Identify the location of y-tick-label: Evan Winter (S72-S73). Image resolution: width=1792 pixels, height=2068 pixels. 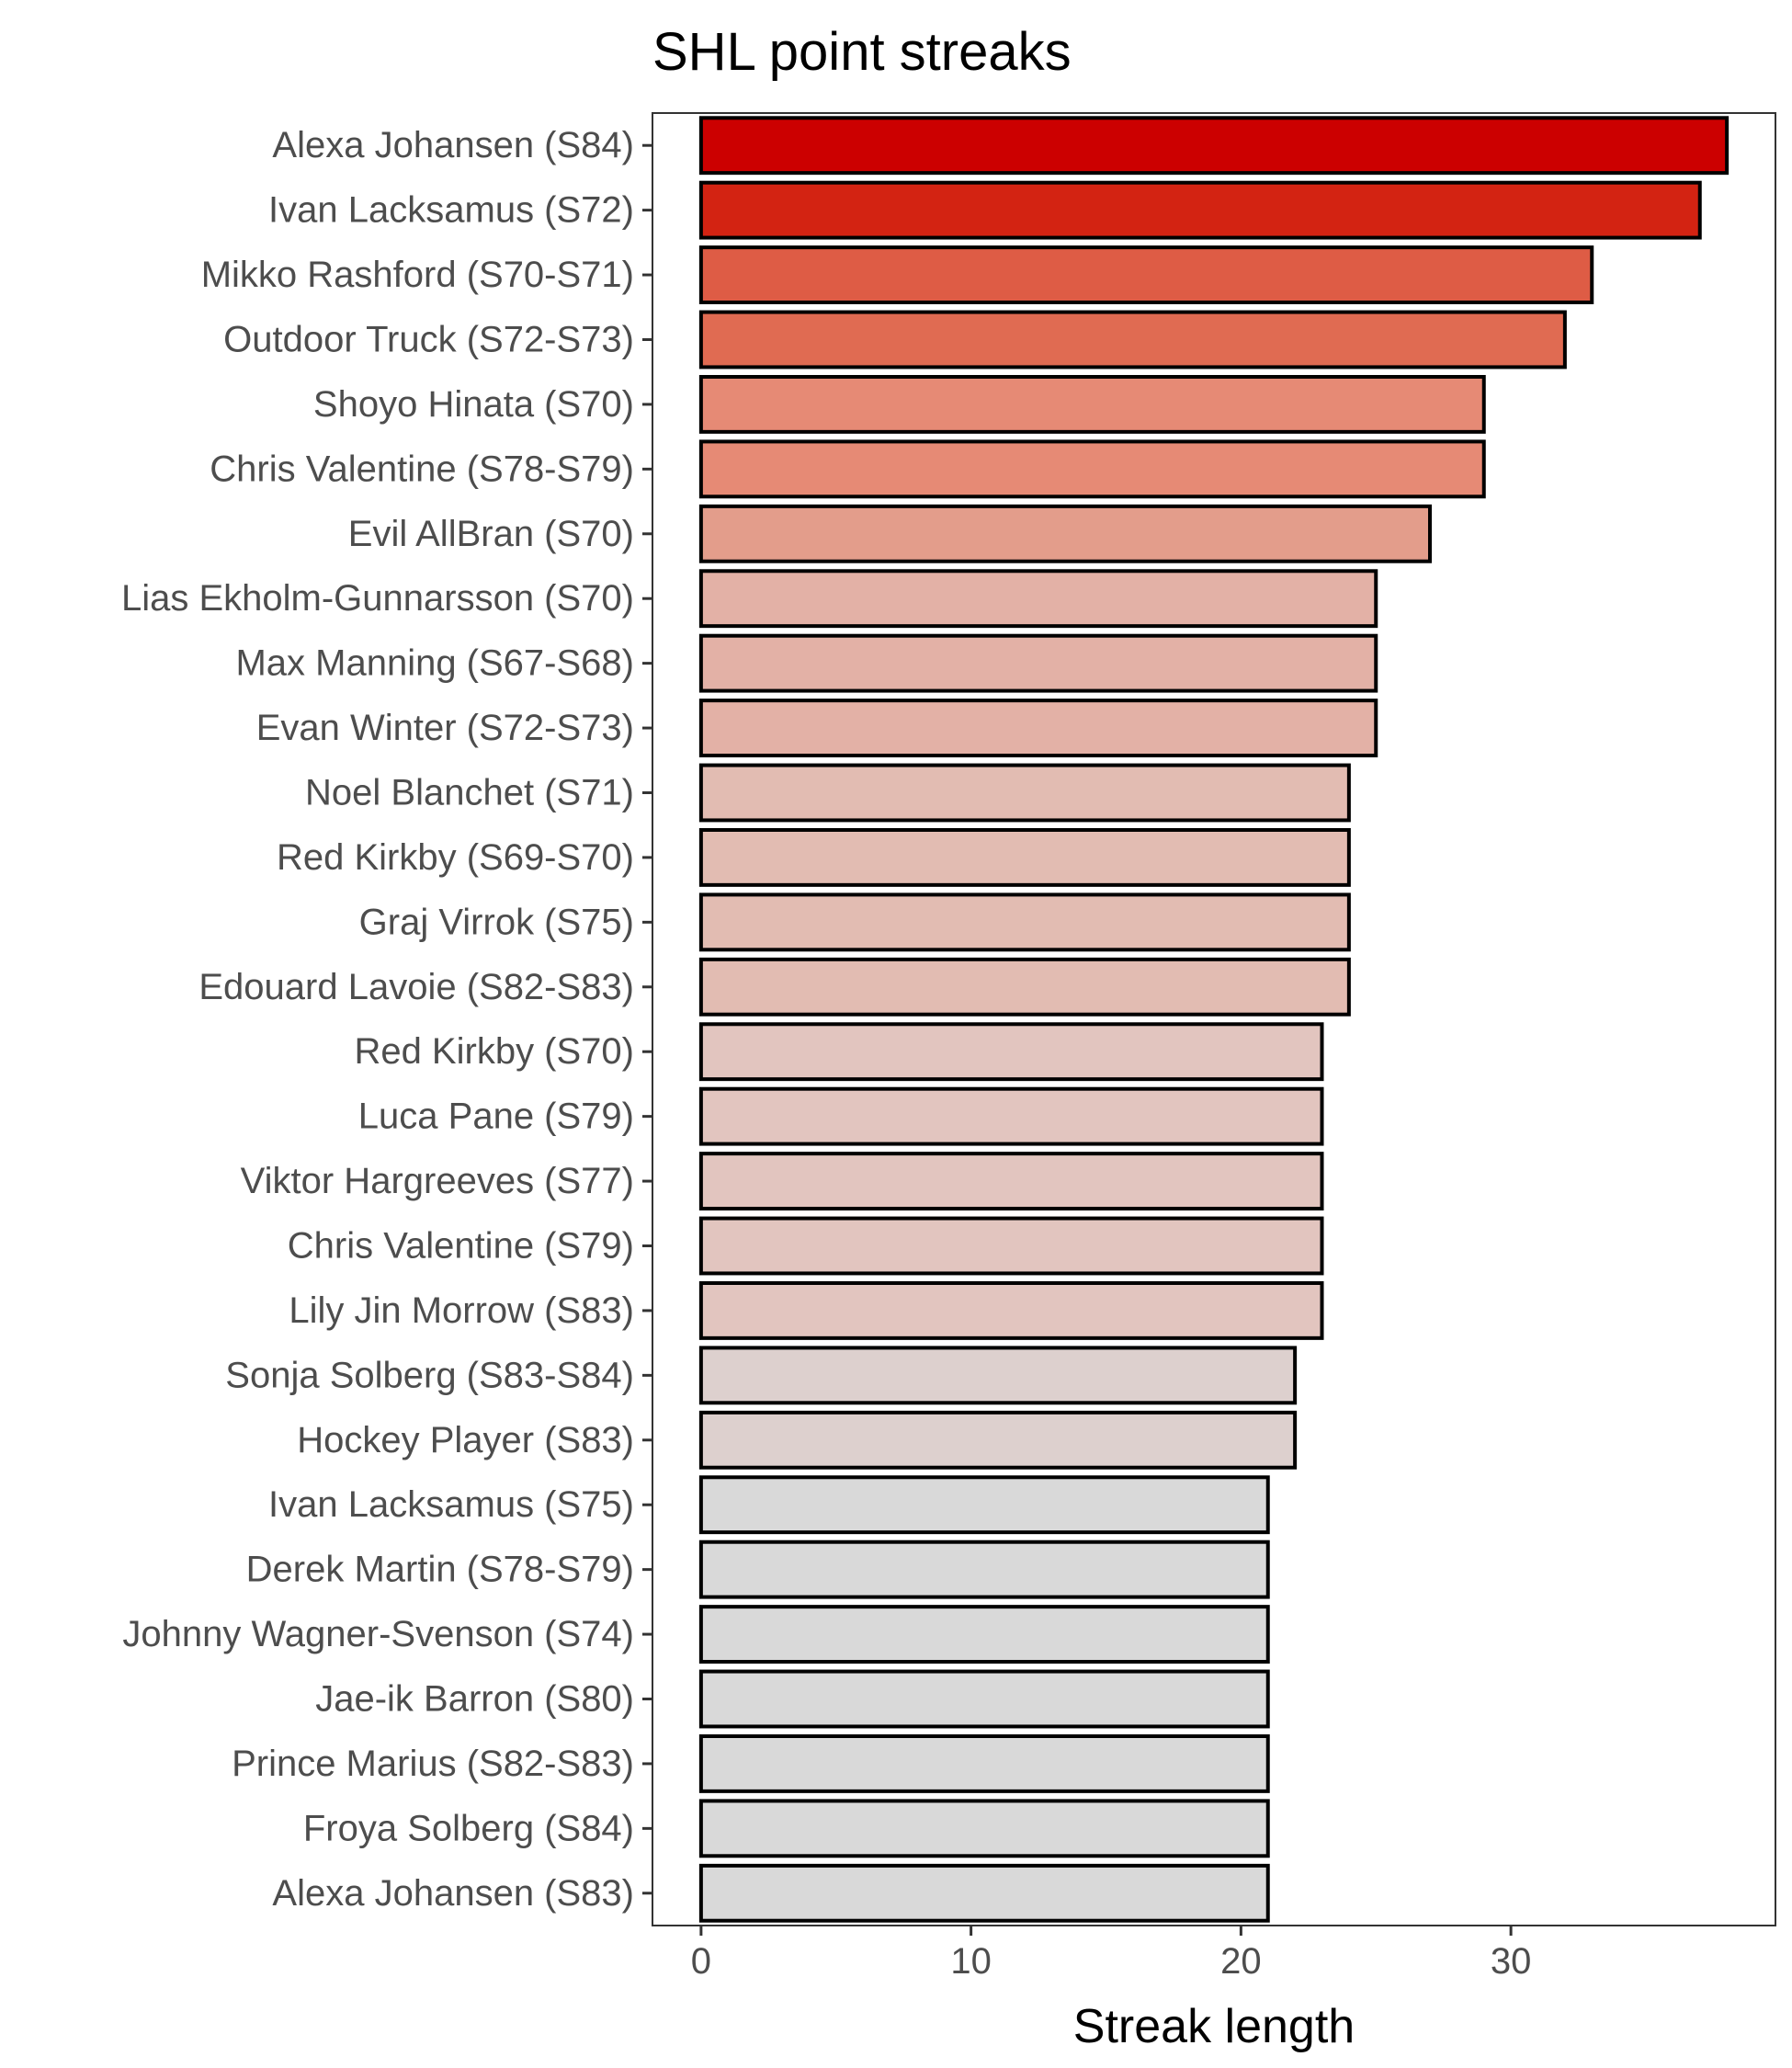
(445, 728).